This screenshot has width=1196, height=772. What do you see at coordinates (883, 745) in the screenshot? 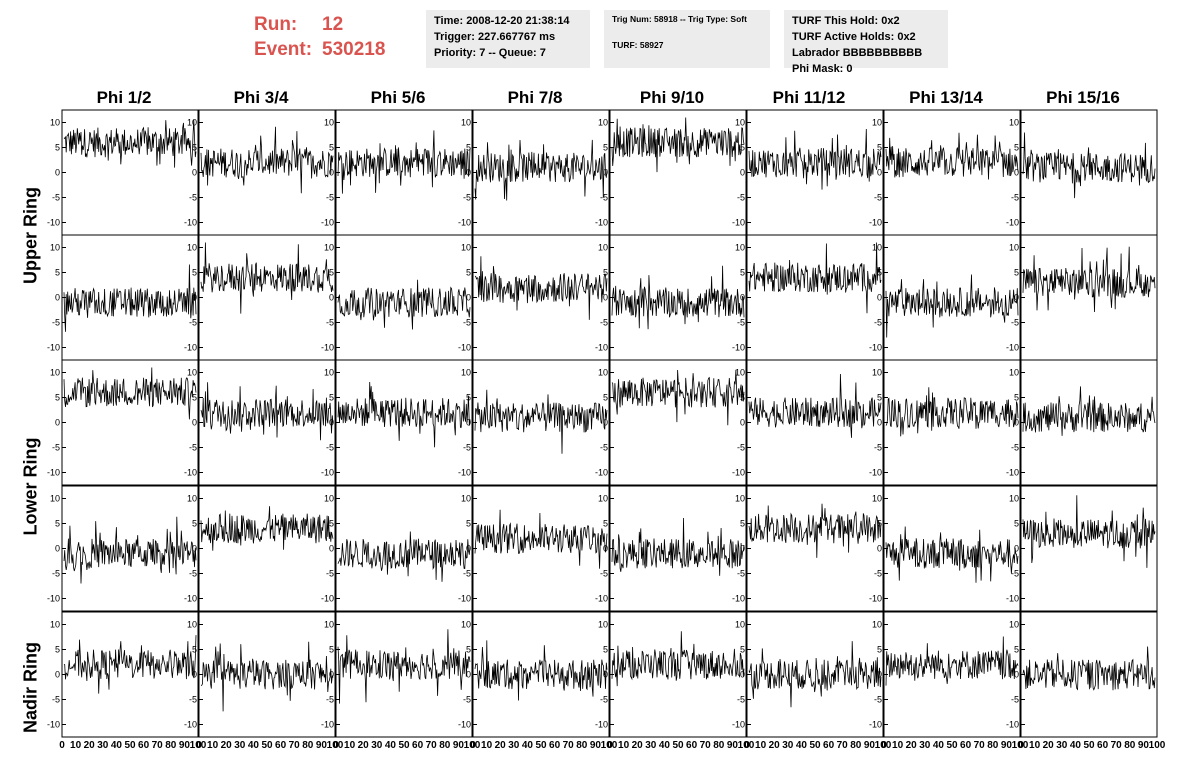
I see `x-tick-label: 100` at bounding box center [883, 745].